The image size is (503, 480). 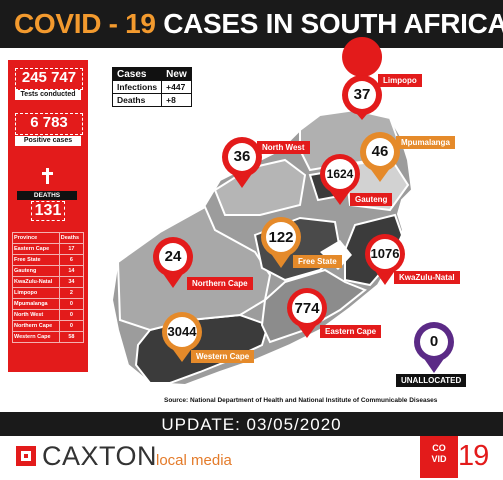 I want to click on pin-gauteng, so click(x=340, y=179).